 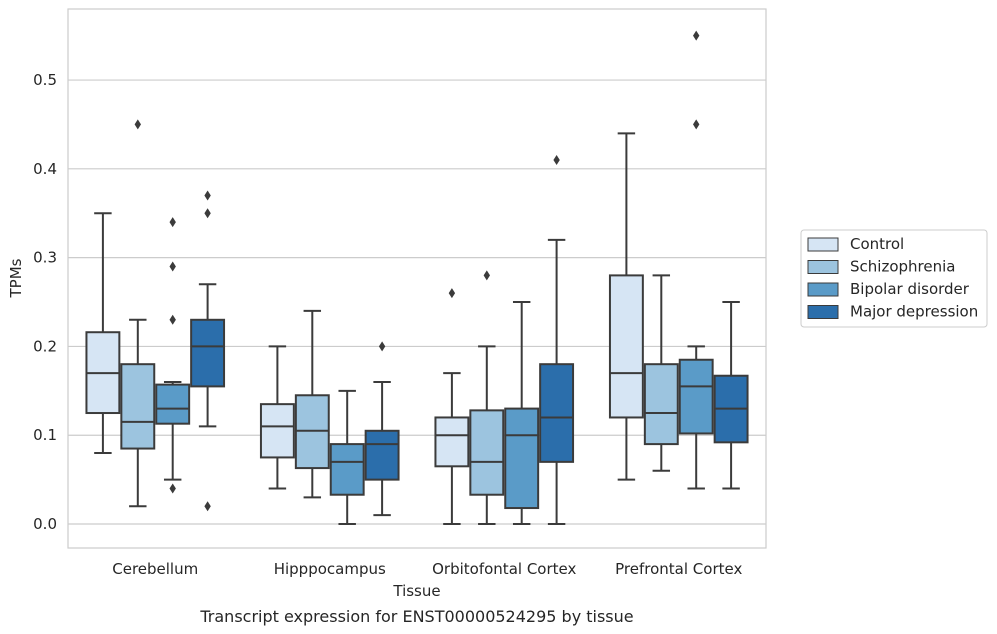 What do you see at coordinates (914, 312) in the screenshot?
I see `legend-label: Major depression` at bounding box center [914, 312].